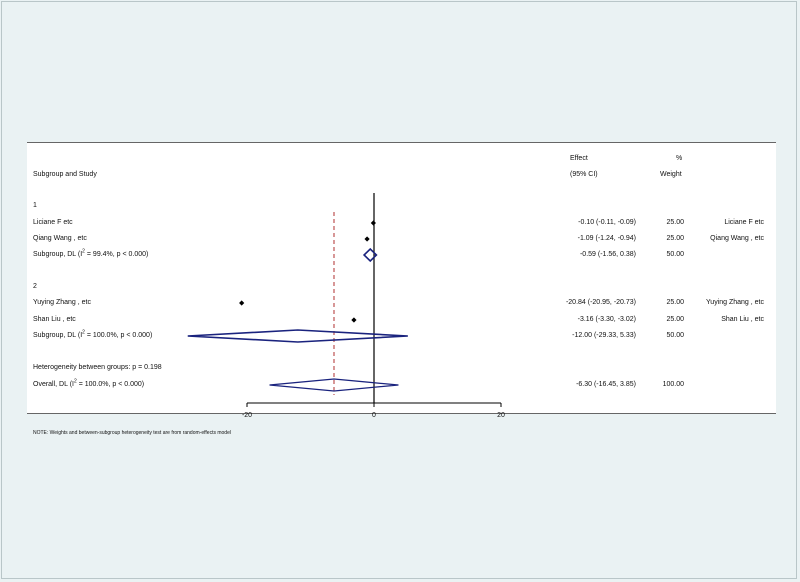  I want to click on ci-column-header: (95% CI), so click(584, 174).